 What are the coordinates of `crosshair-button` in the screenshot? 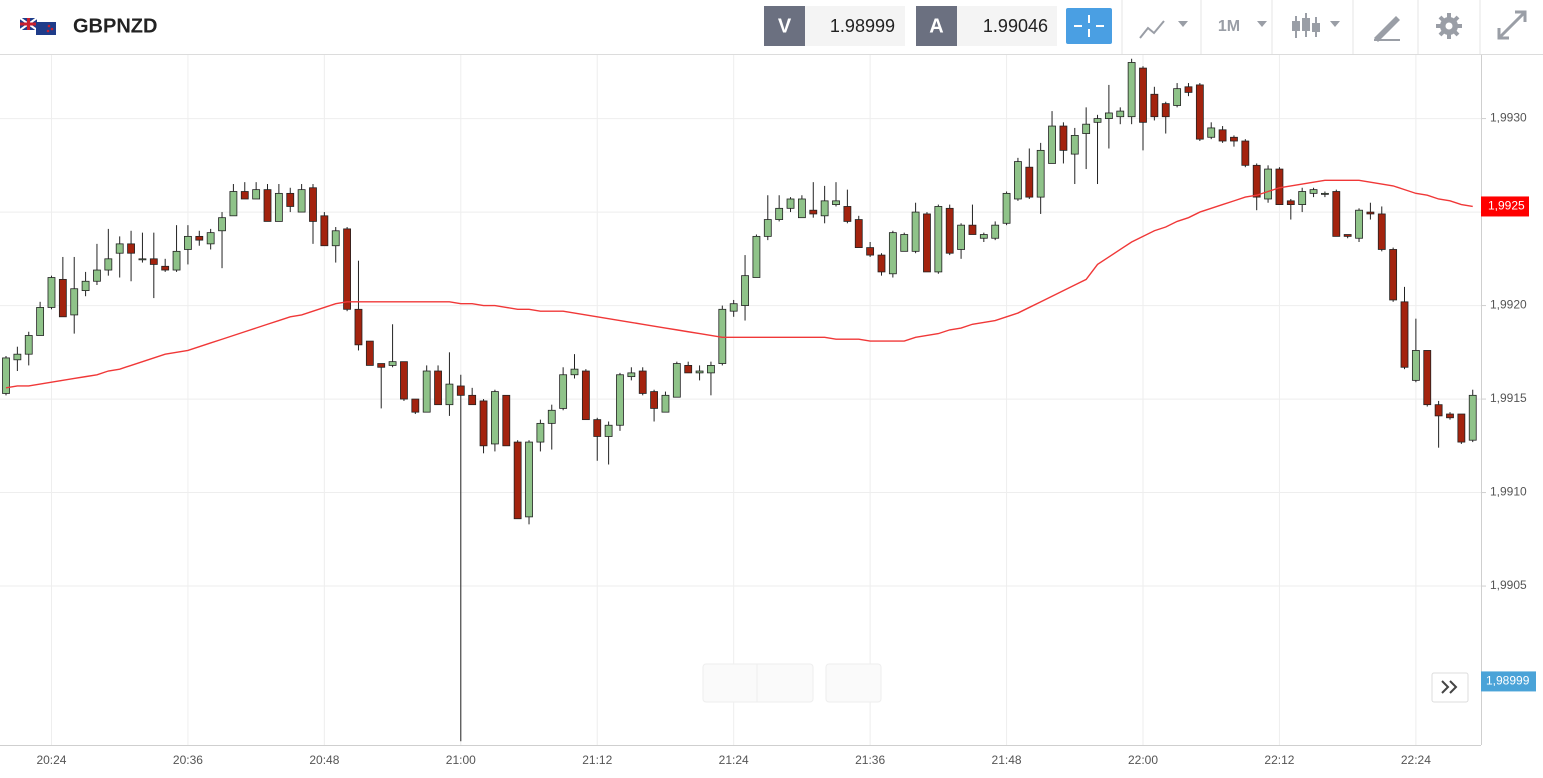 It's located at (1089, 26).